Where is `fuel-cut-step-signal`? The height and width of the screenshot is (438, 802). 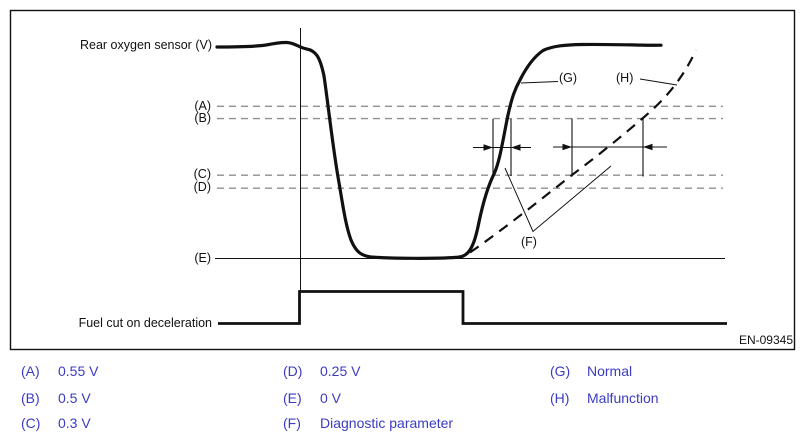 fuel-cut-step-signal is located at coordinates (472, 307).